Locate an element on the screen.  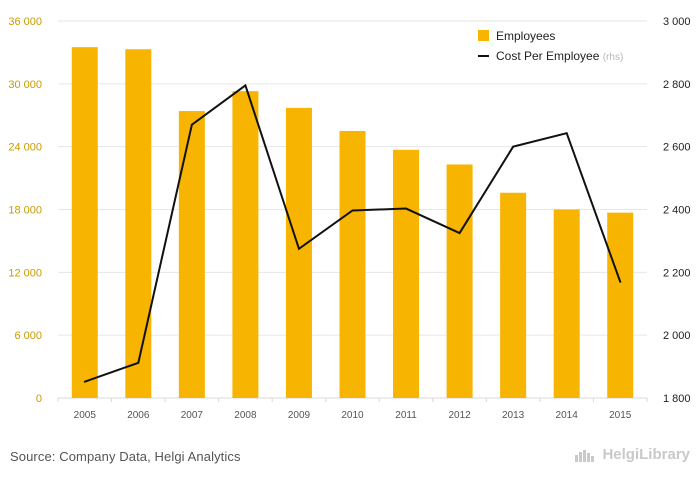
x-axis-tick-label: 2010 is located at coordinates (352, 415).